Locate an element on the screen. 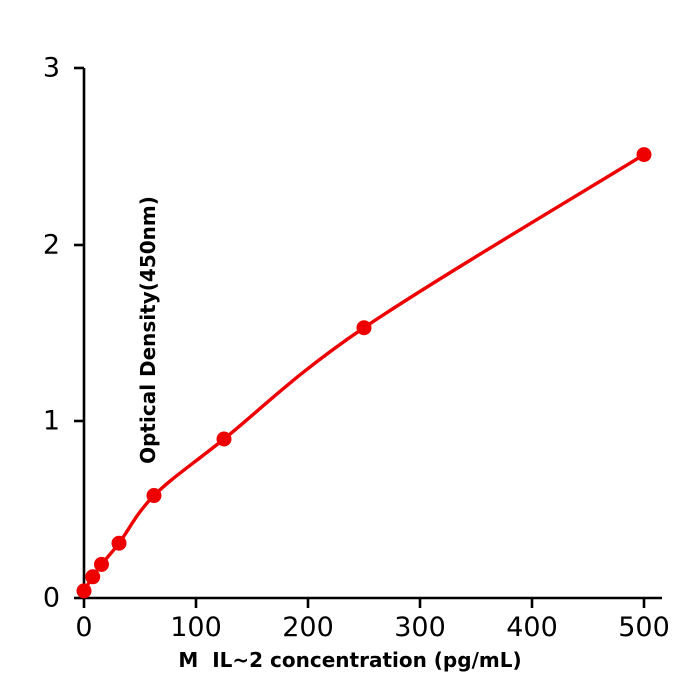 This screenshot has width=700, height=700. x-tick-label-0: 0 is located at coordinates (84, 627).